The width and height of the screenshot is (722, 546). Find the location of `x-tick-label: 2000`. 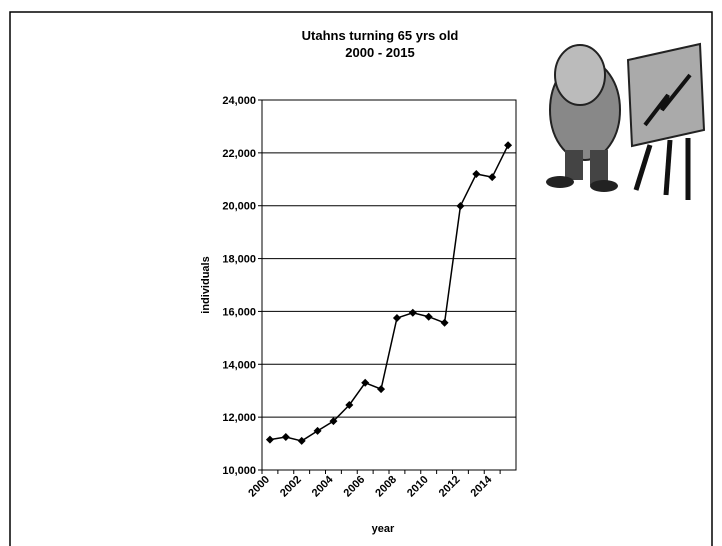

x-tick-label: 2000 is located at coordinates (259, 487).